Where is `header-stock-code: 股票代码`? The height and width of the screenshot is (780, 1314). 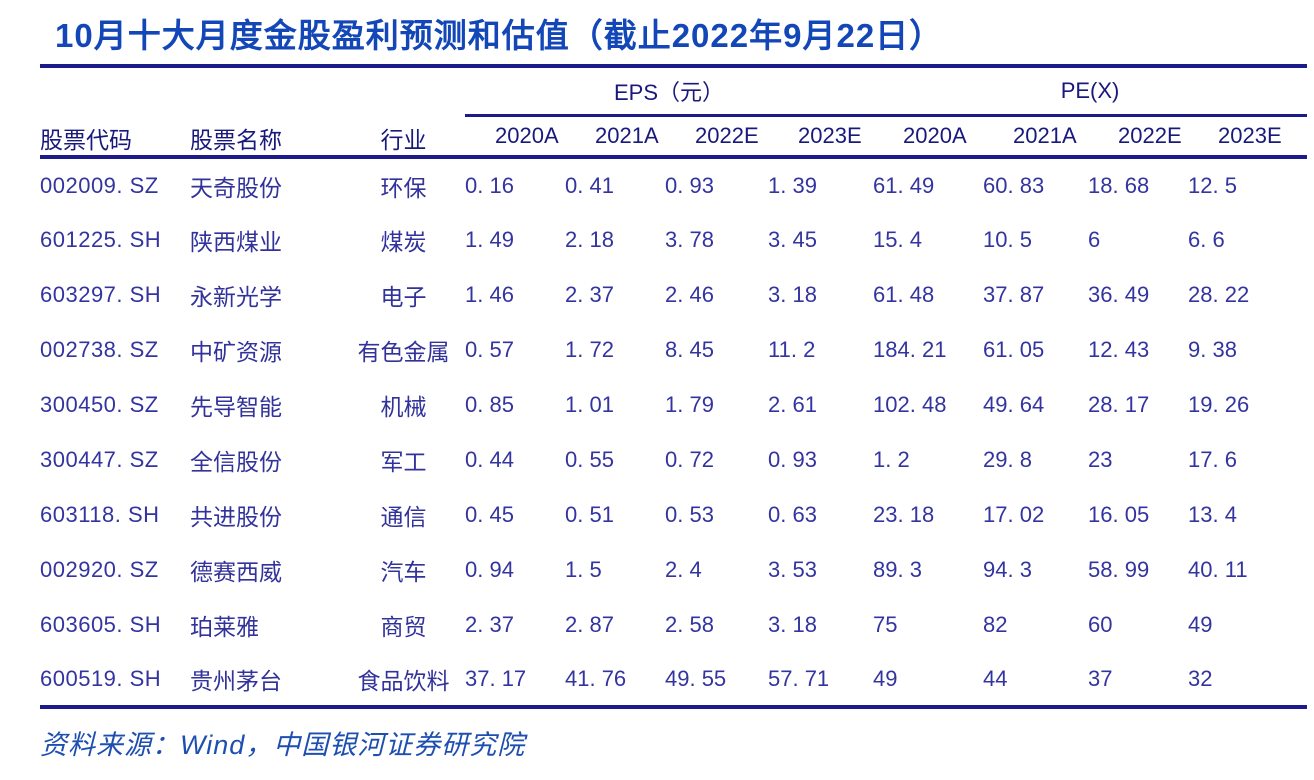
header-stock-code: 股票代码 is located at coordinates (115, 113).